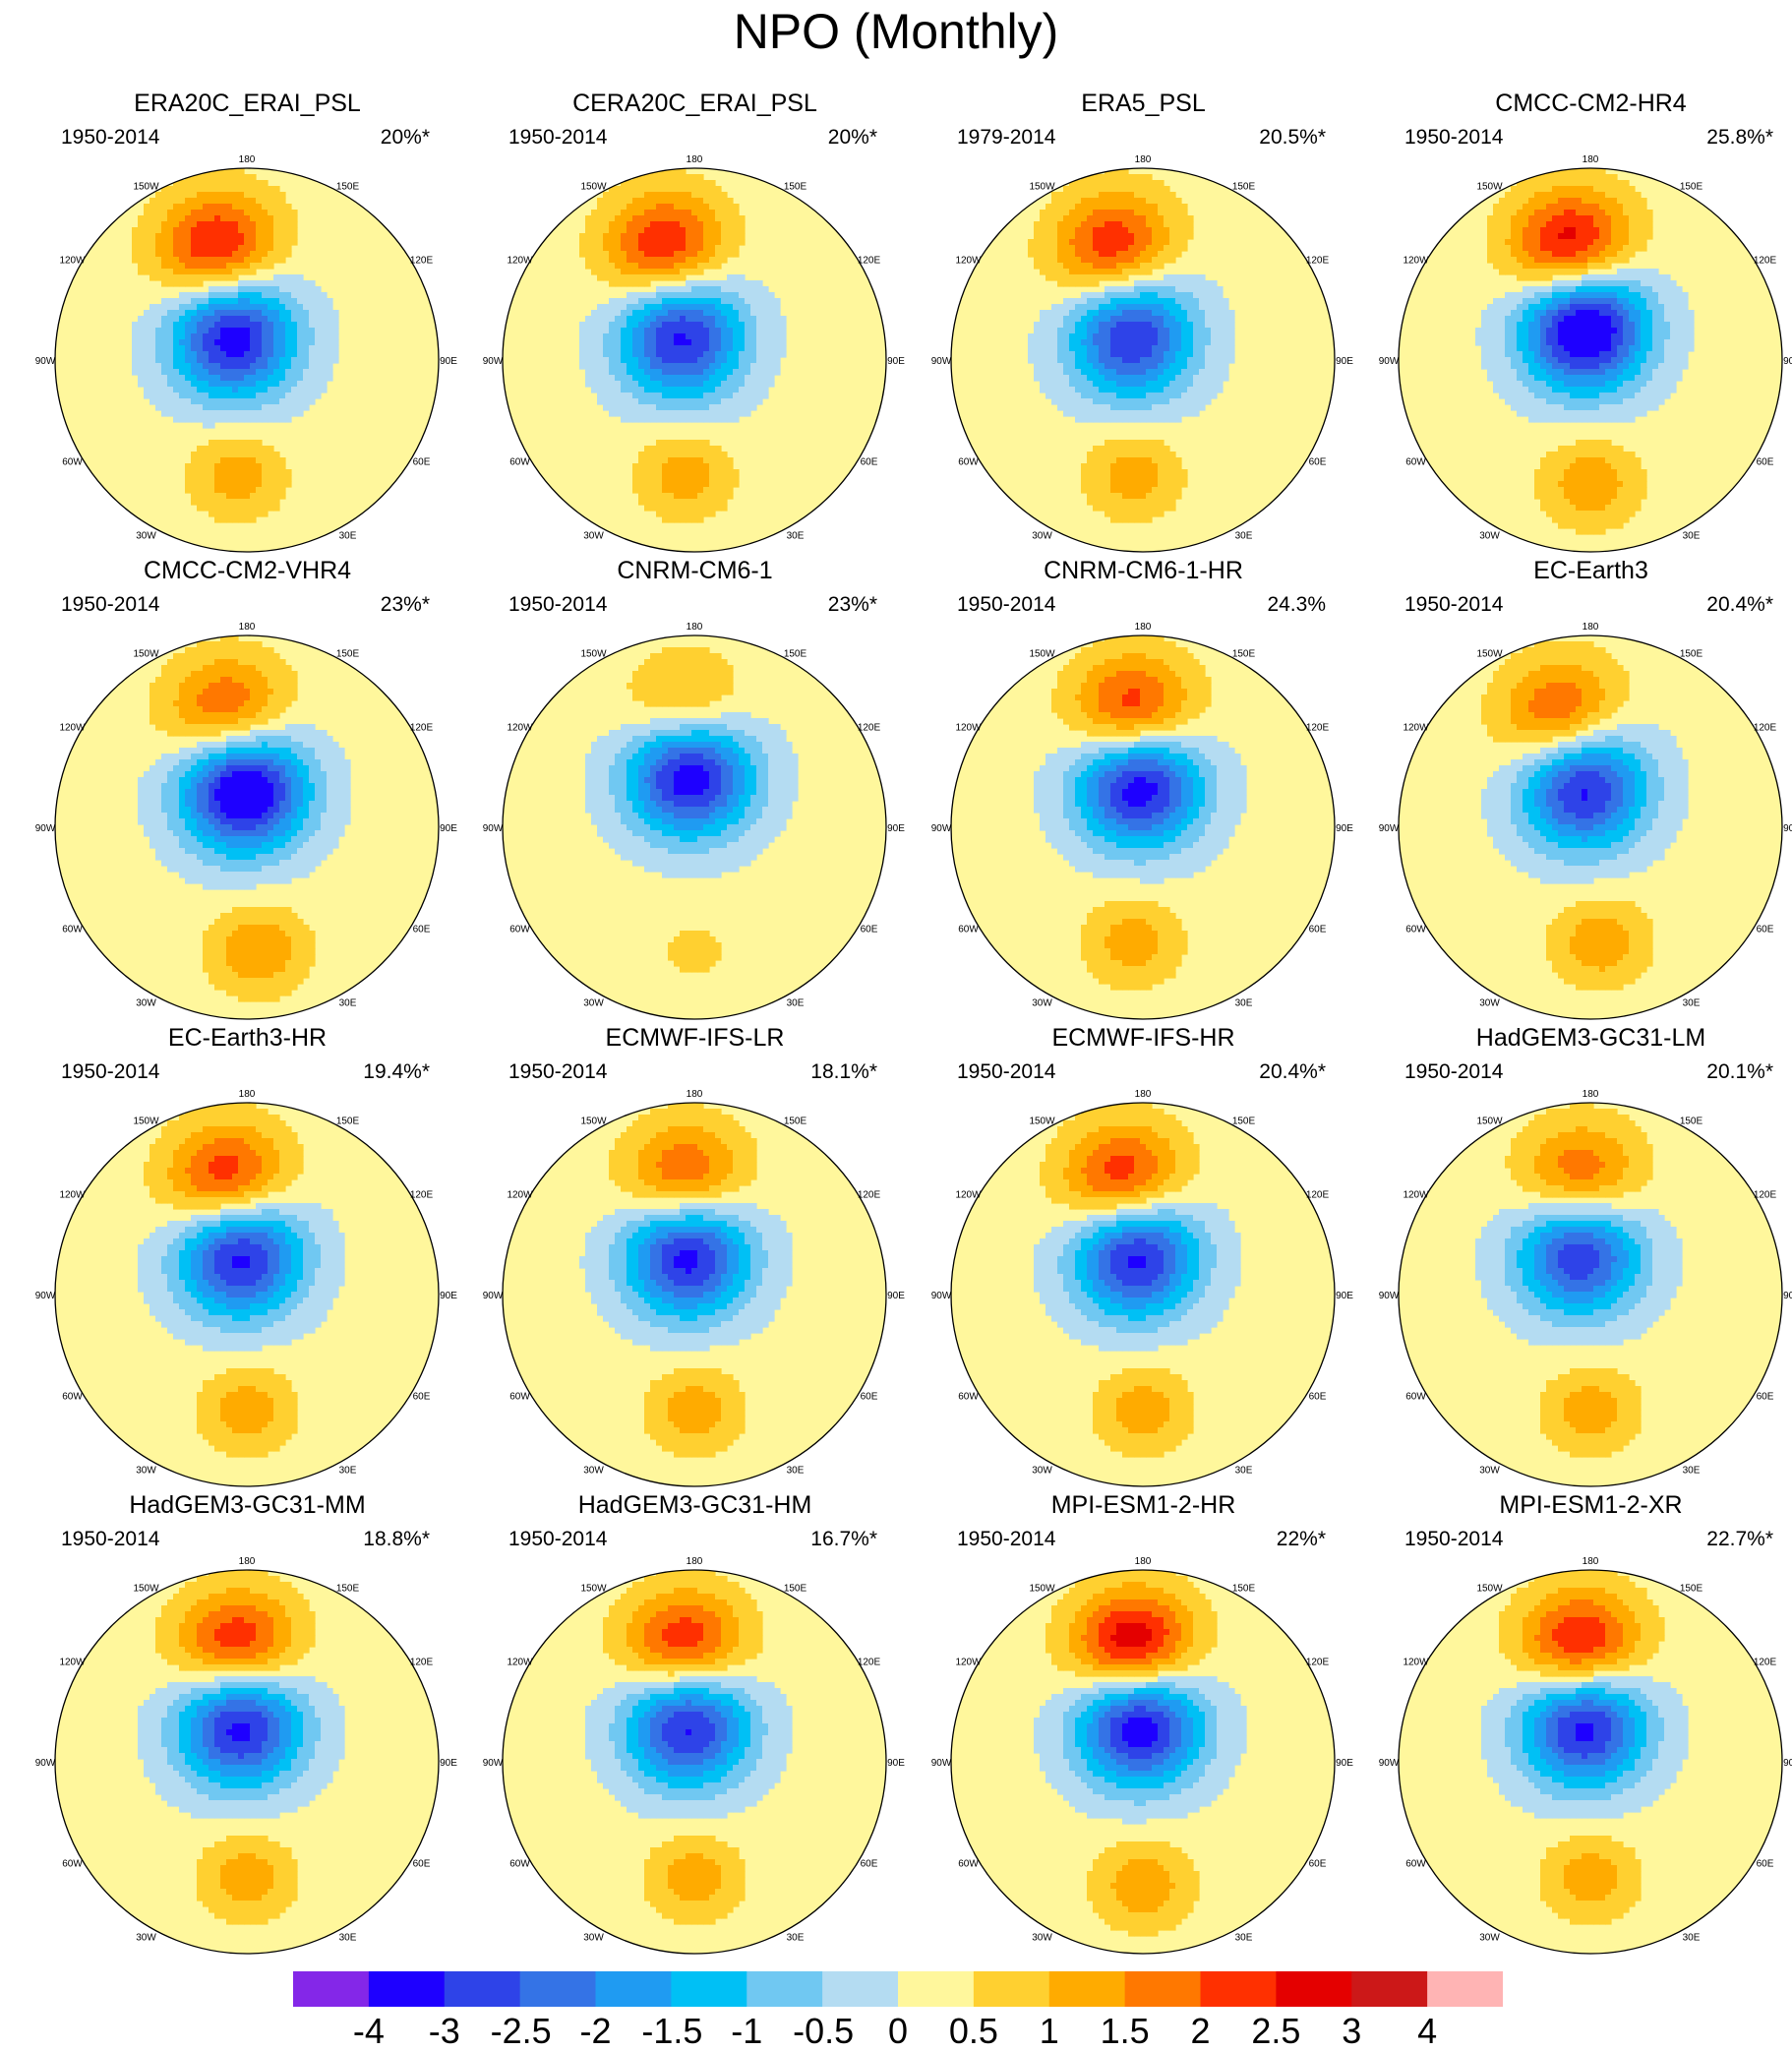  I want to click on colorbar-tick-label: 0, so click(897, 2031).